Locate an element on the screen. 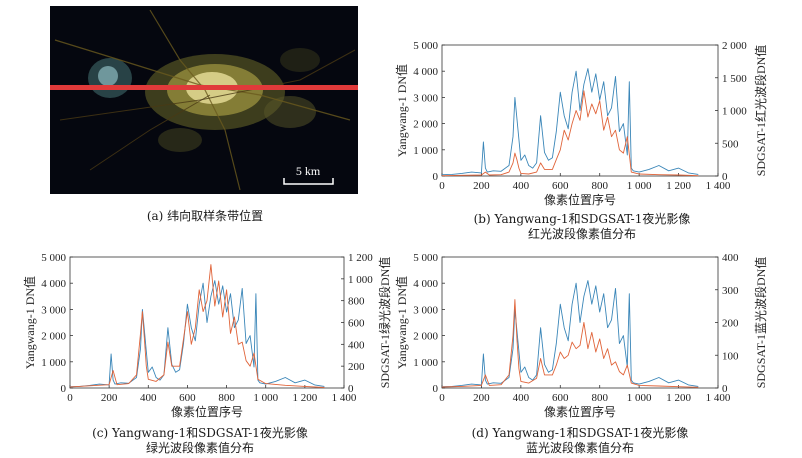 The image size is (802, 458). caption-c: (c) Yangwang-1和SDGSAT-1夜光影像 绿光波段像素值分布 is located at coordinates (200, 441).